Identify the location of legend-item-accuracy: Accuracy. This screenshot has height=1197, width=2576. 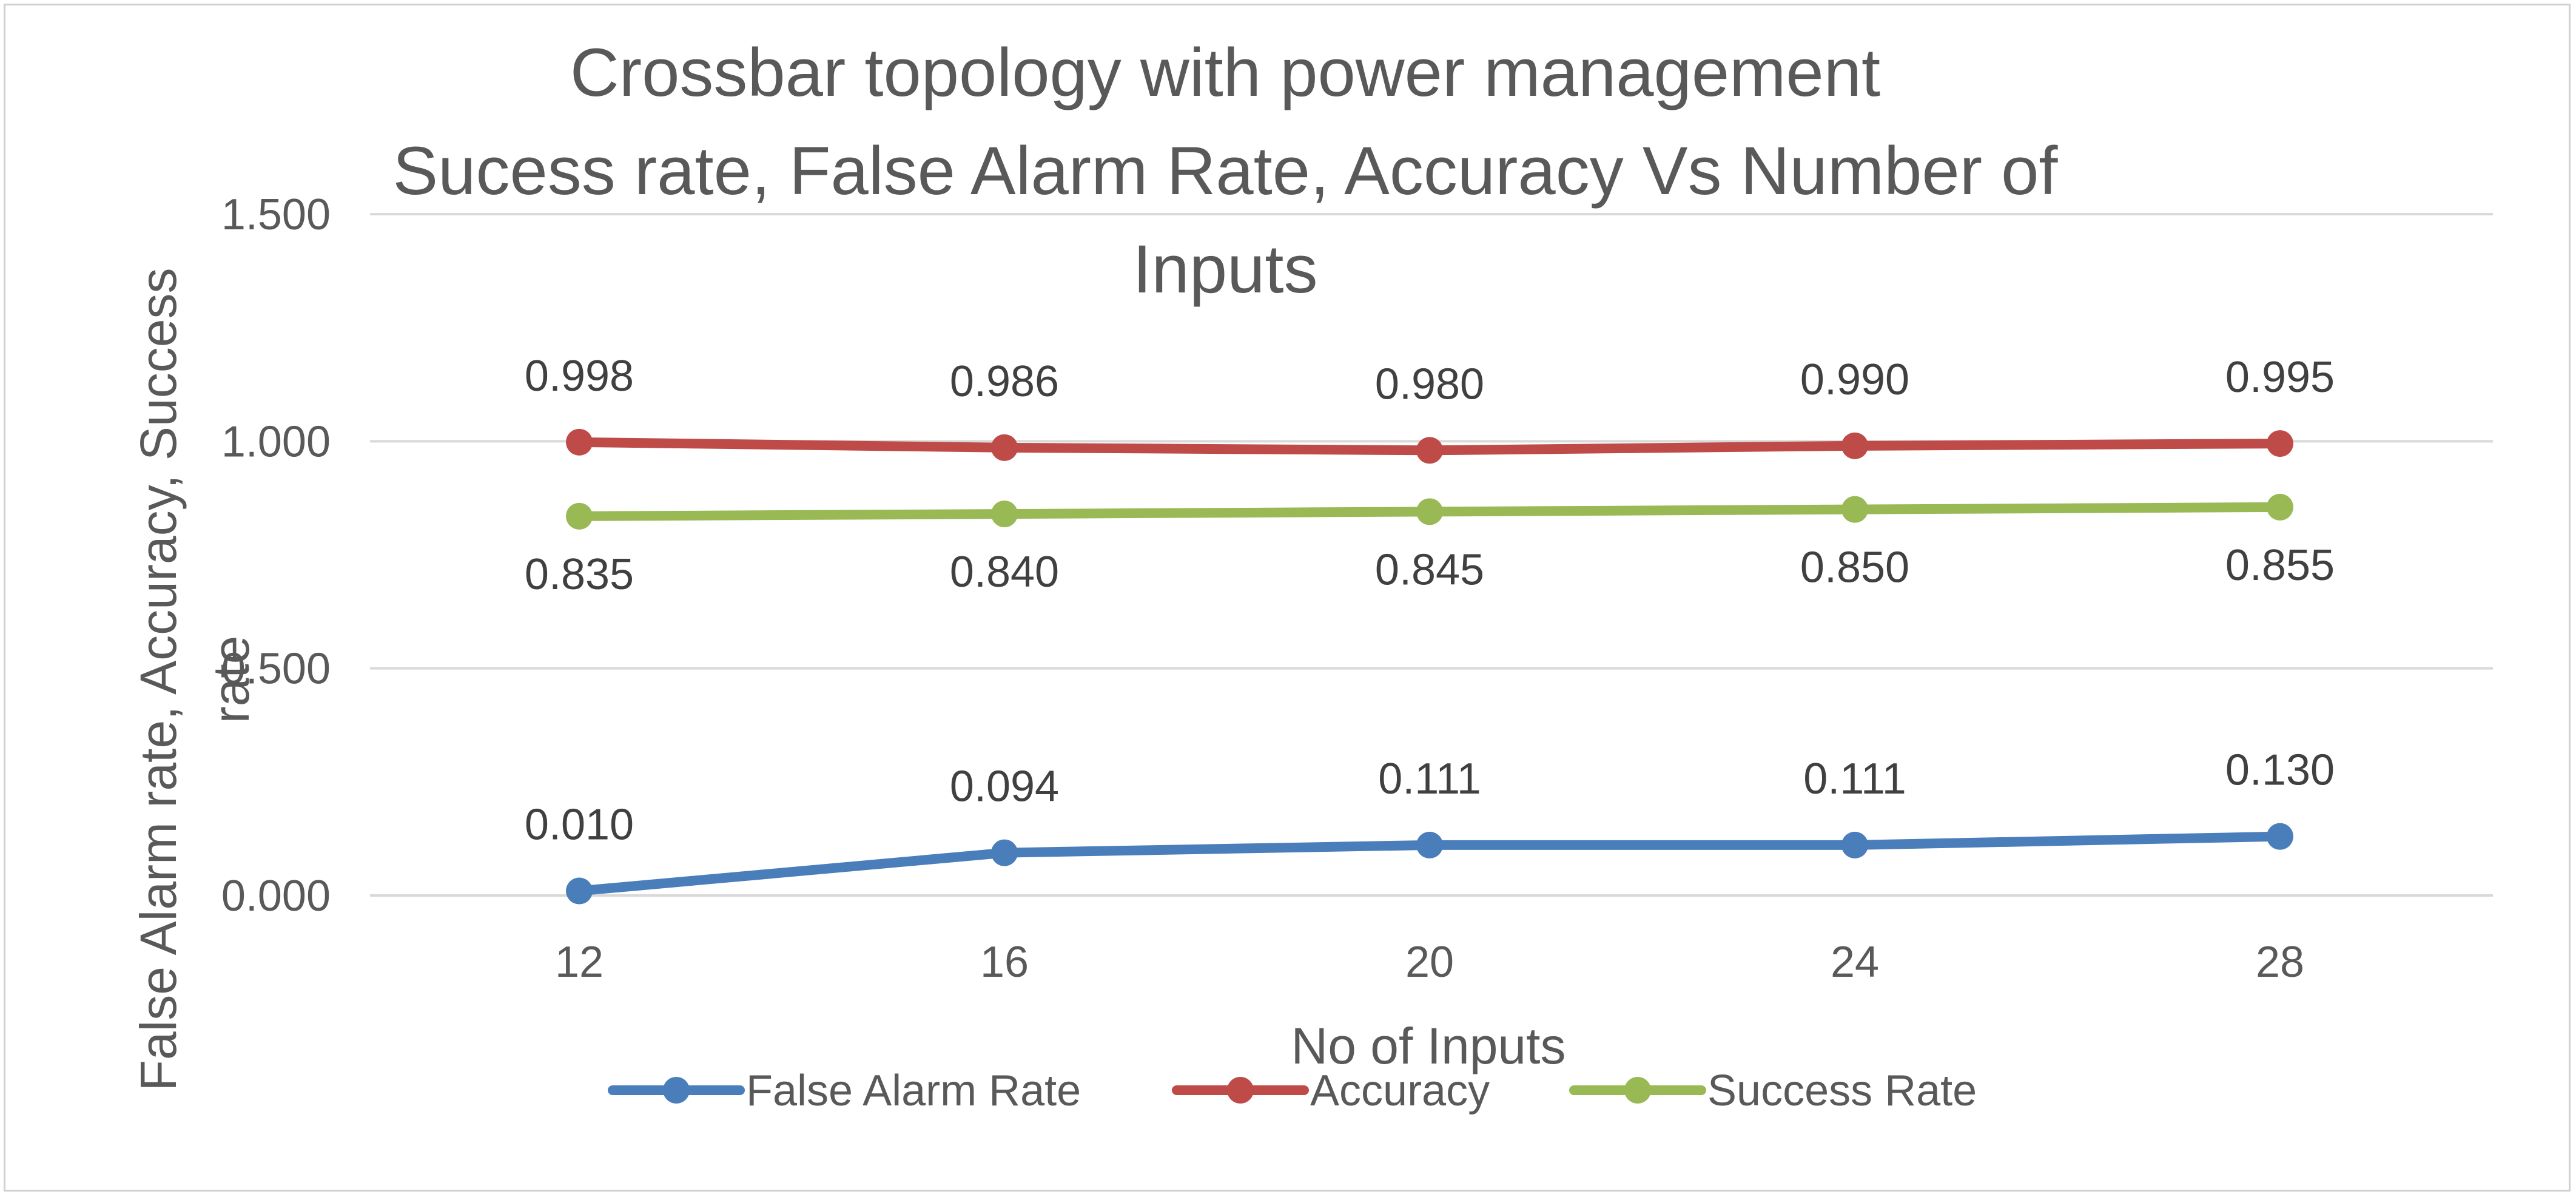
(1331, 1091).